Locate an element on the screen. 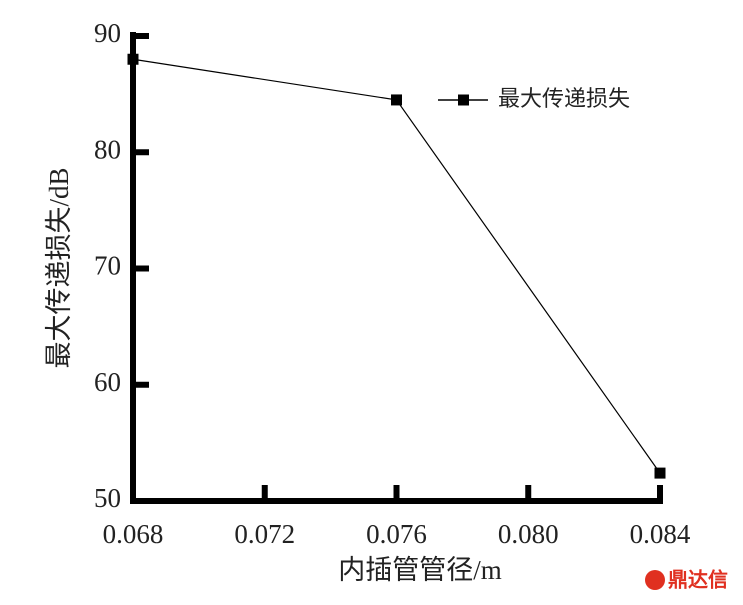 This screenshot has width=743, height=605. legend-label: 最大传递损失 is located at coordinates (564, 99).